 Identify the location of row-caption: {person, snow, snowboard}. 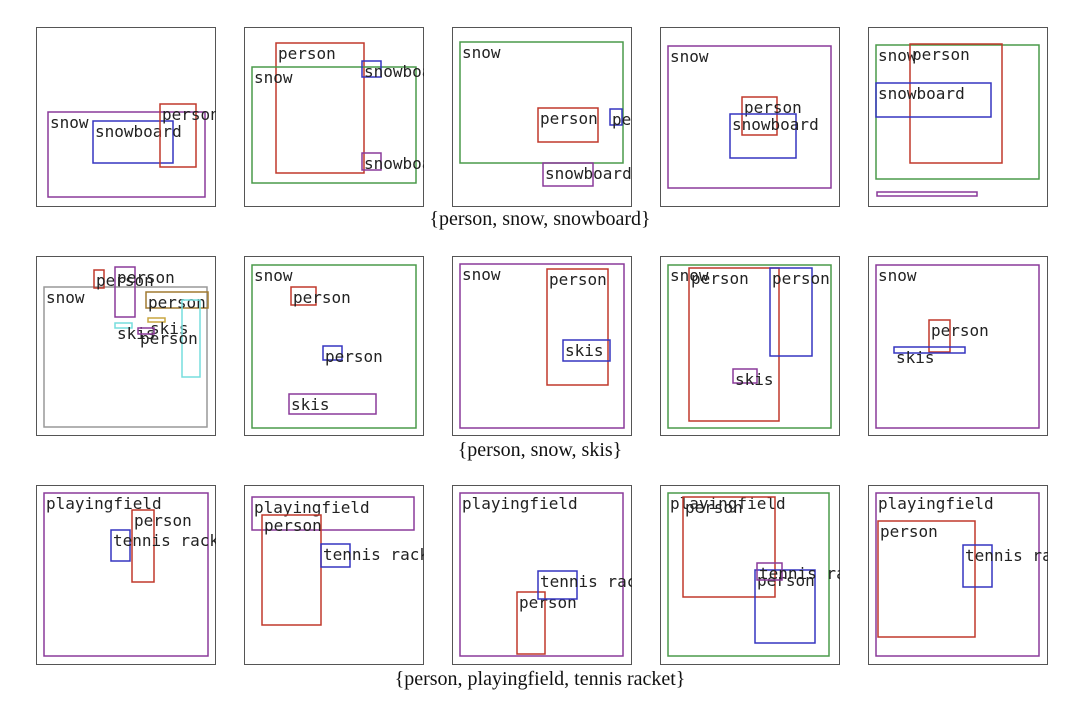
(539, 219).